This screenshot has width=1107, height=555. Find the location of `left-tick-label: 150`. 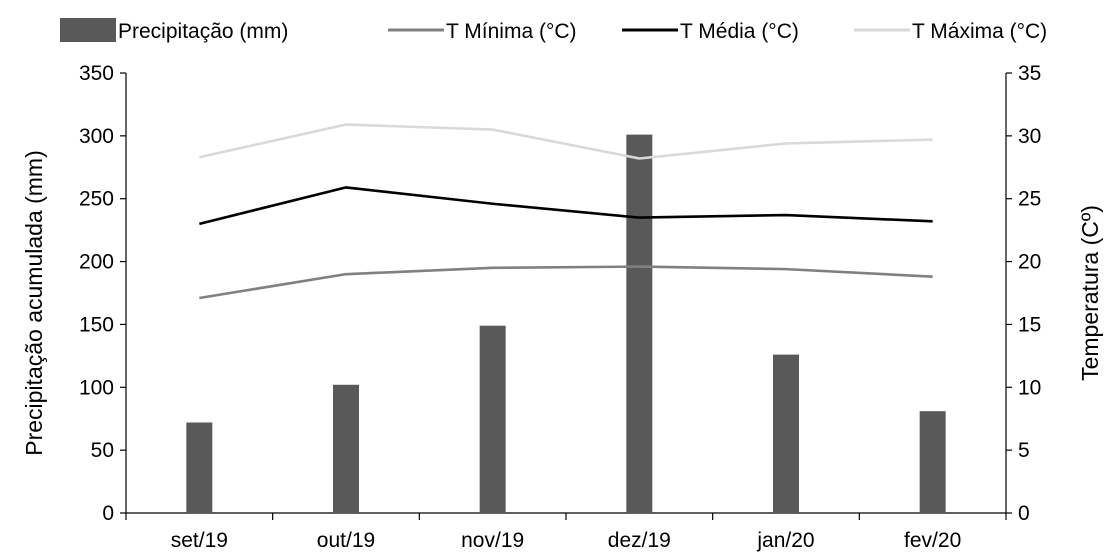

left-tick-label: 150 is located at coordinates (96, 324).